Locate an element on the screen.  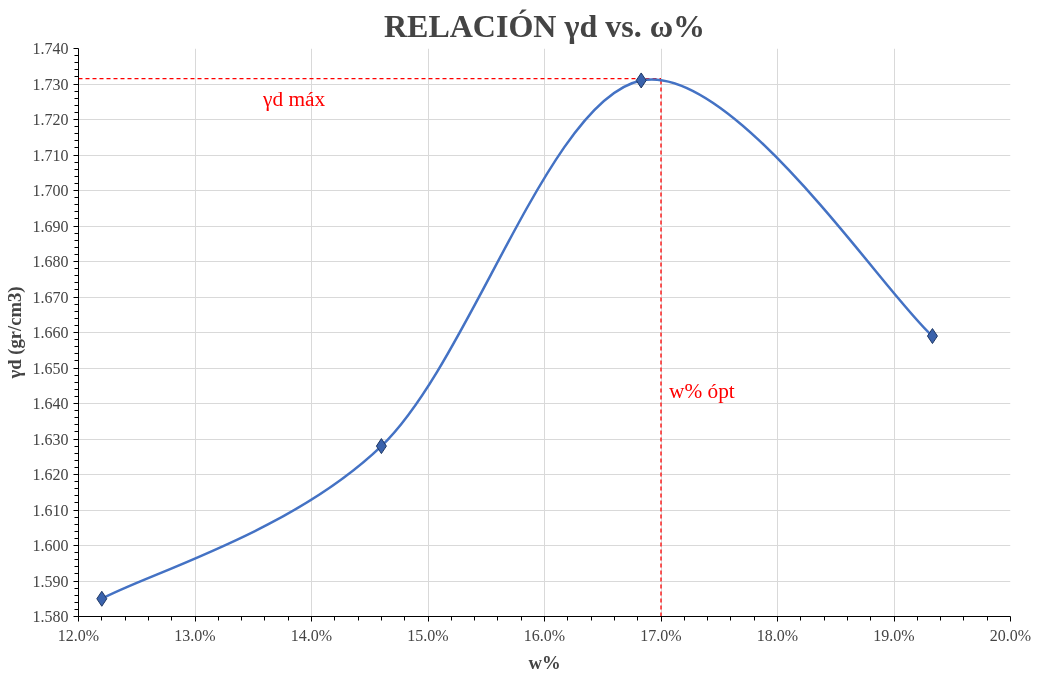
y-tick-label: 1.700 is located at coordinates (50, 190).